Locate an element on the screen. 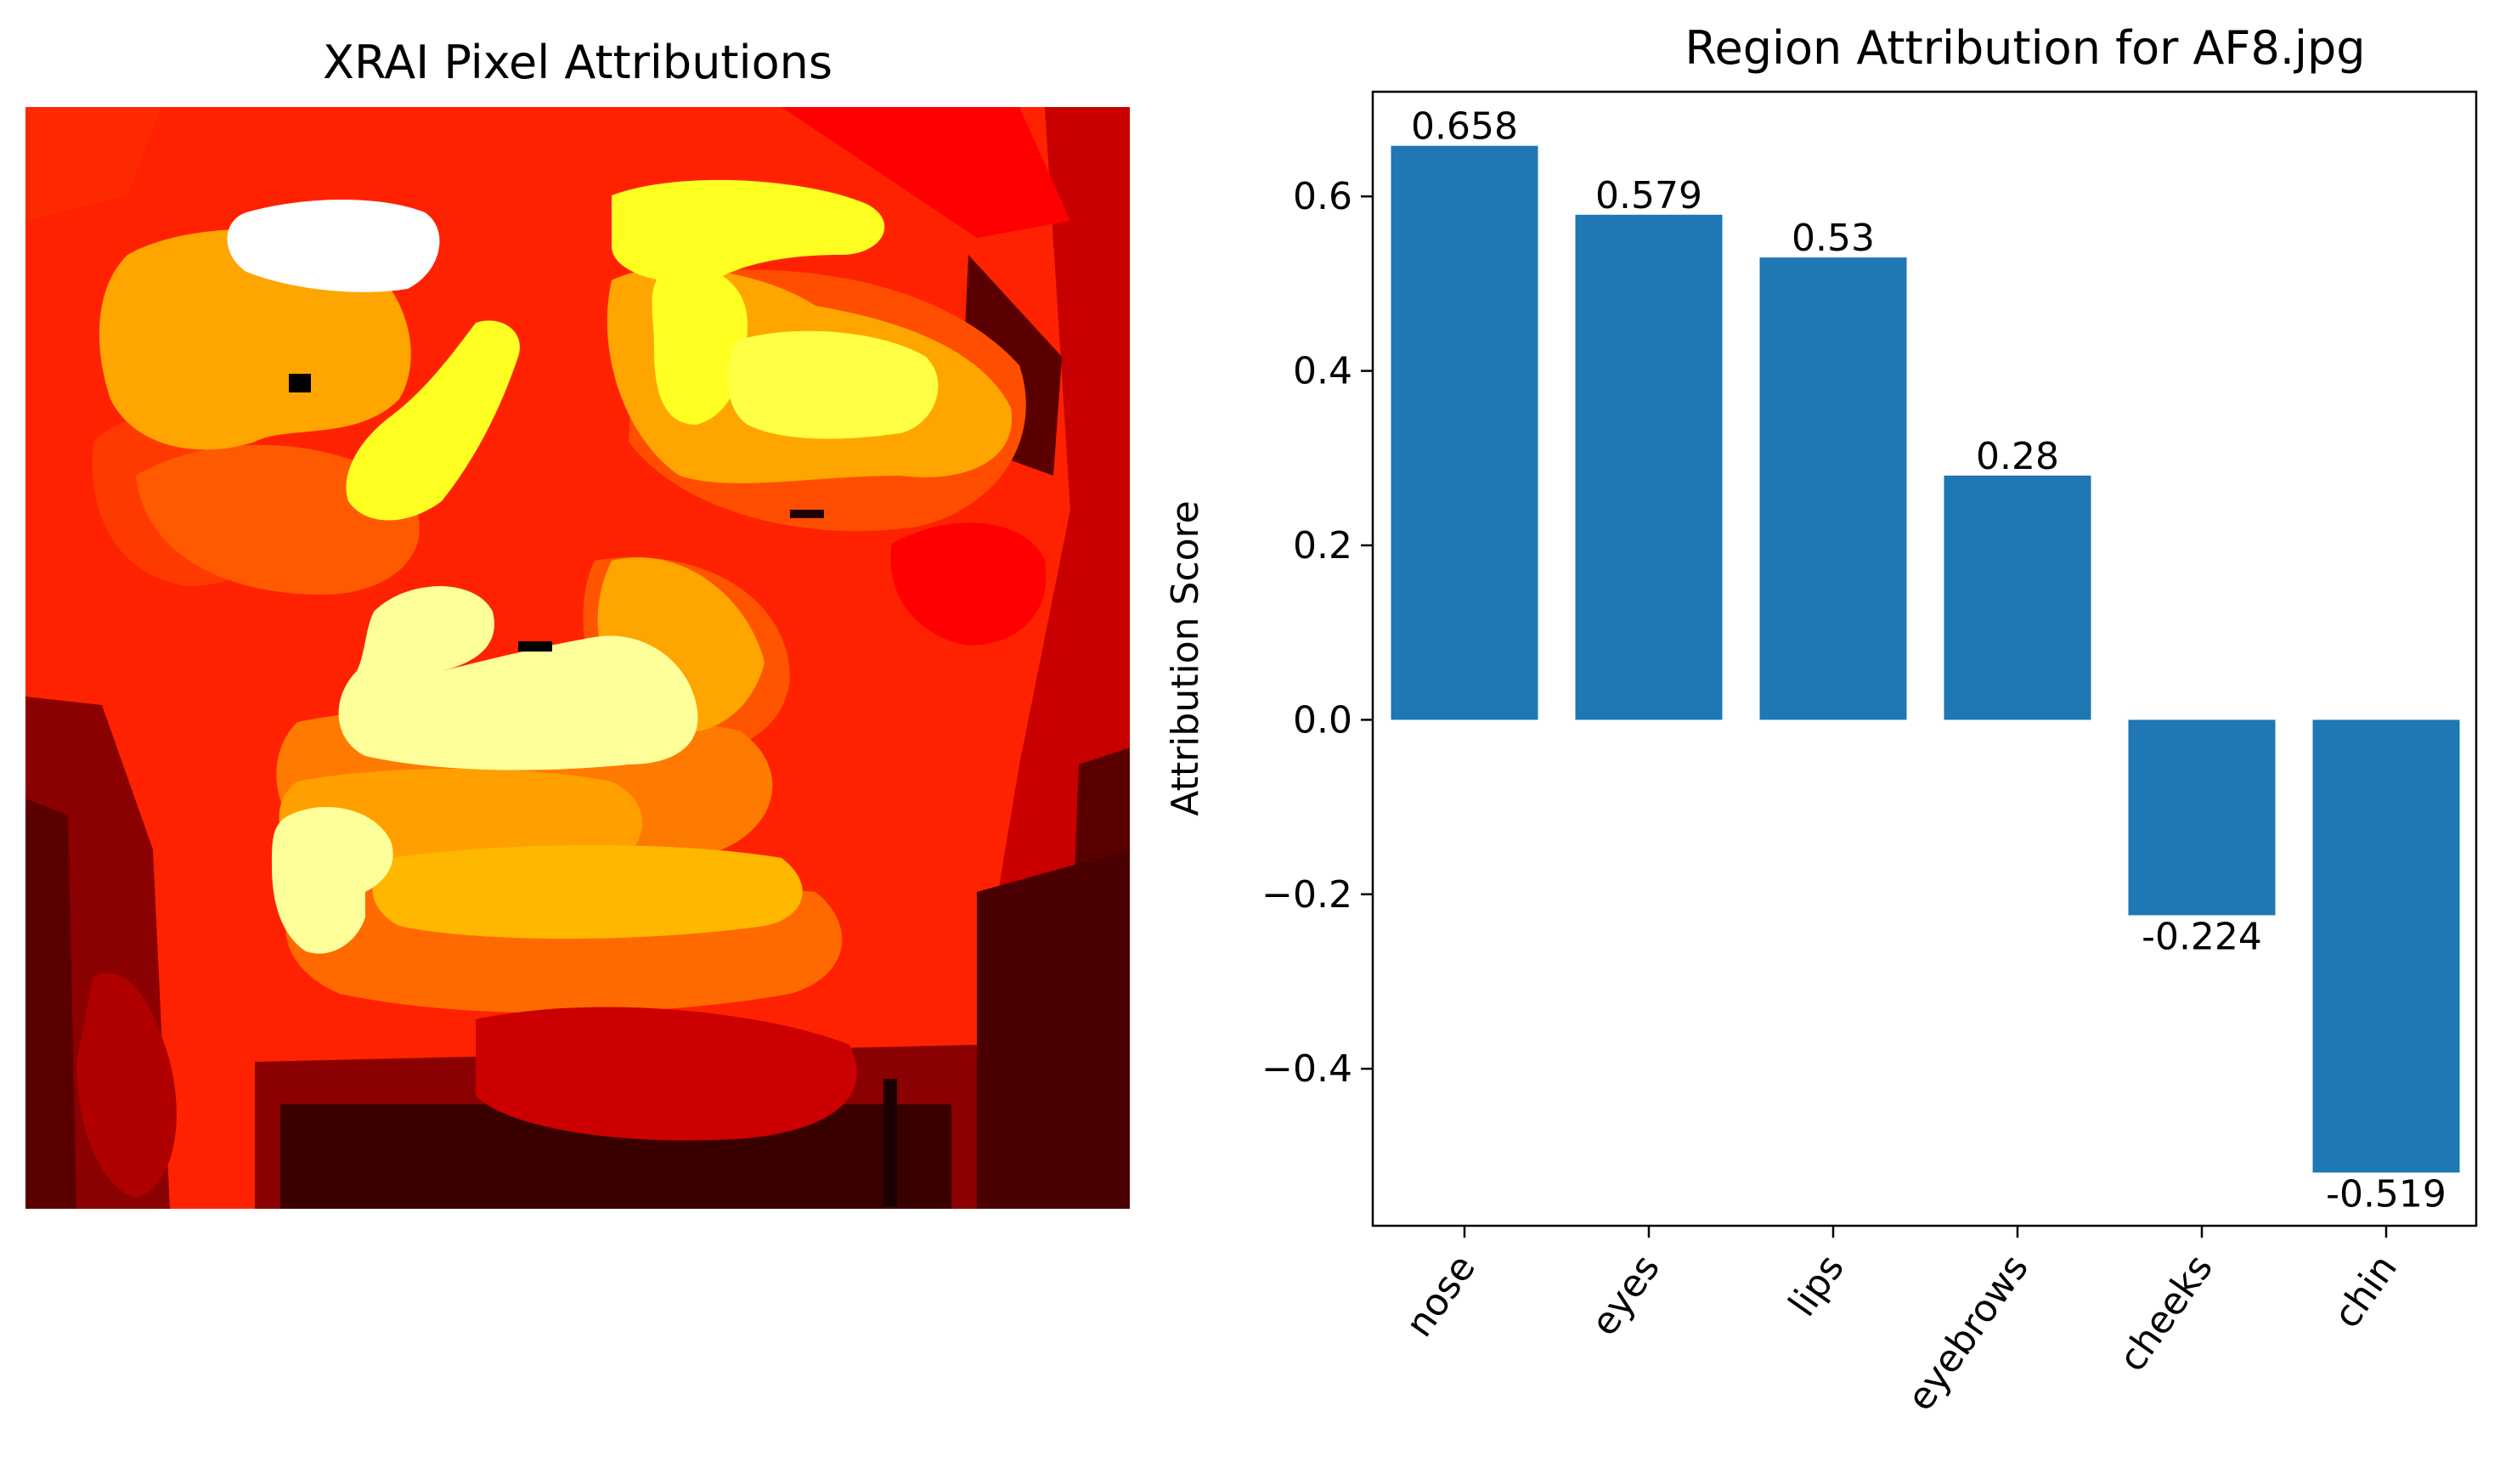 Image resolution: width=2500 pixels, height=1484 pixels. x-tick-label-lips: lips is located at coordinates (1816, 1285).